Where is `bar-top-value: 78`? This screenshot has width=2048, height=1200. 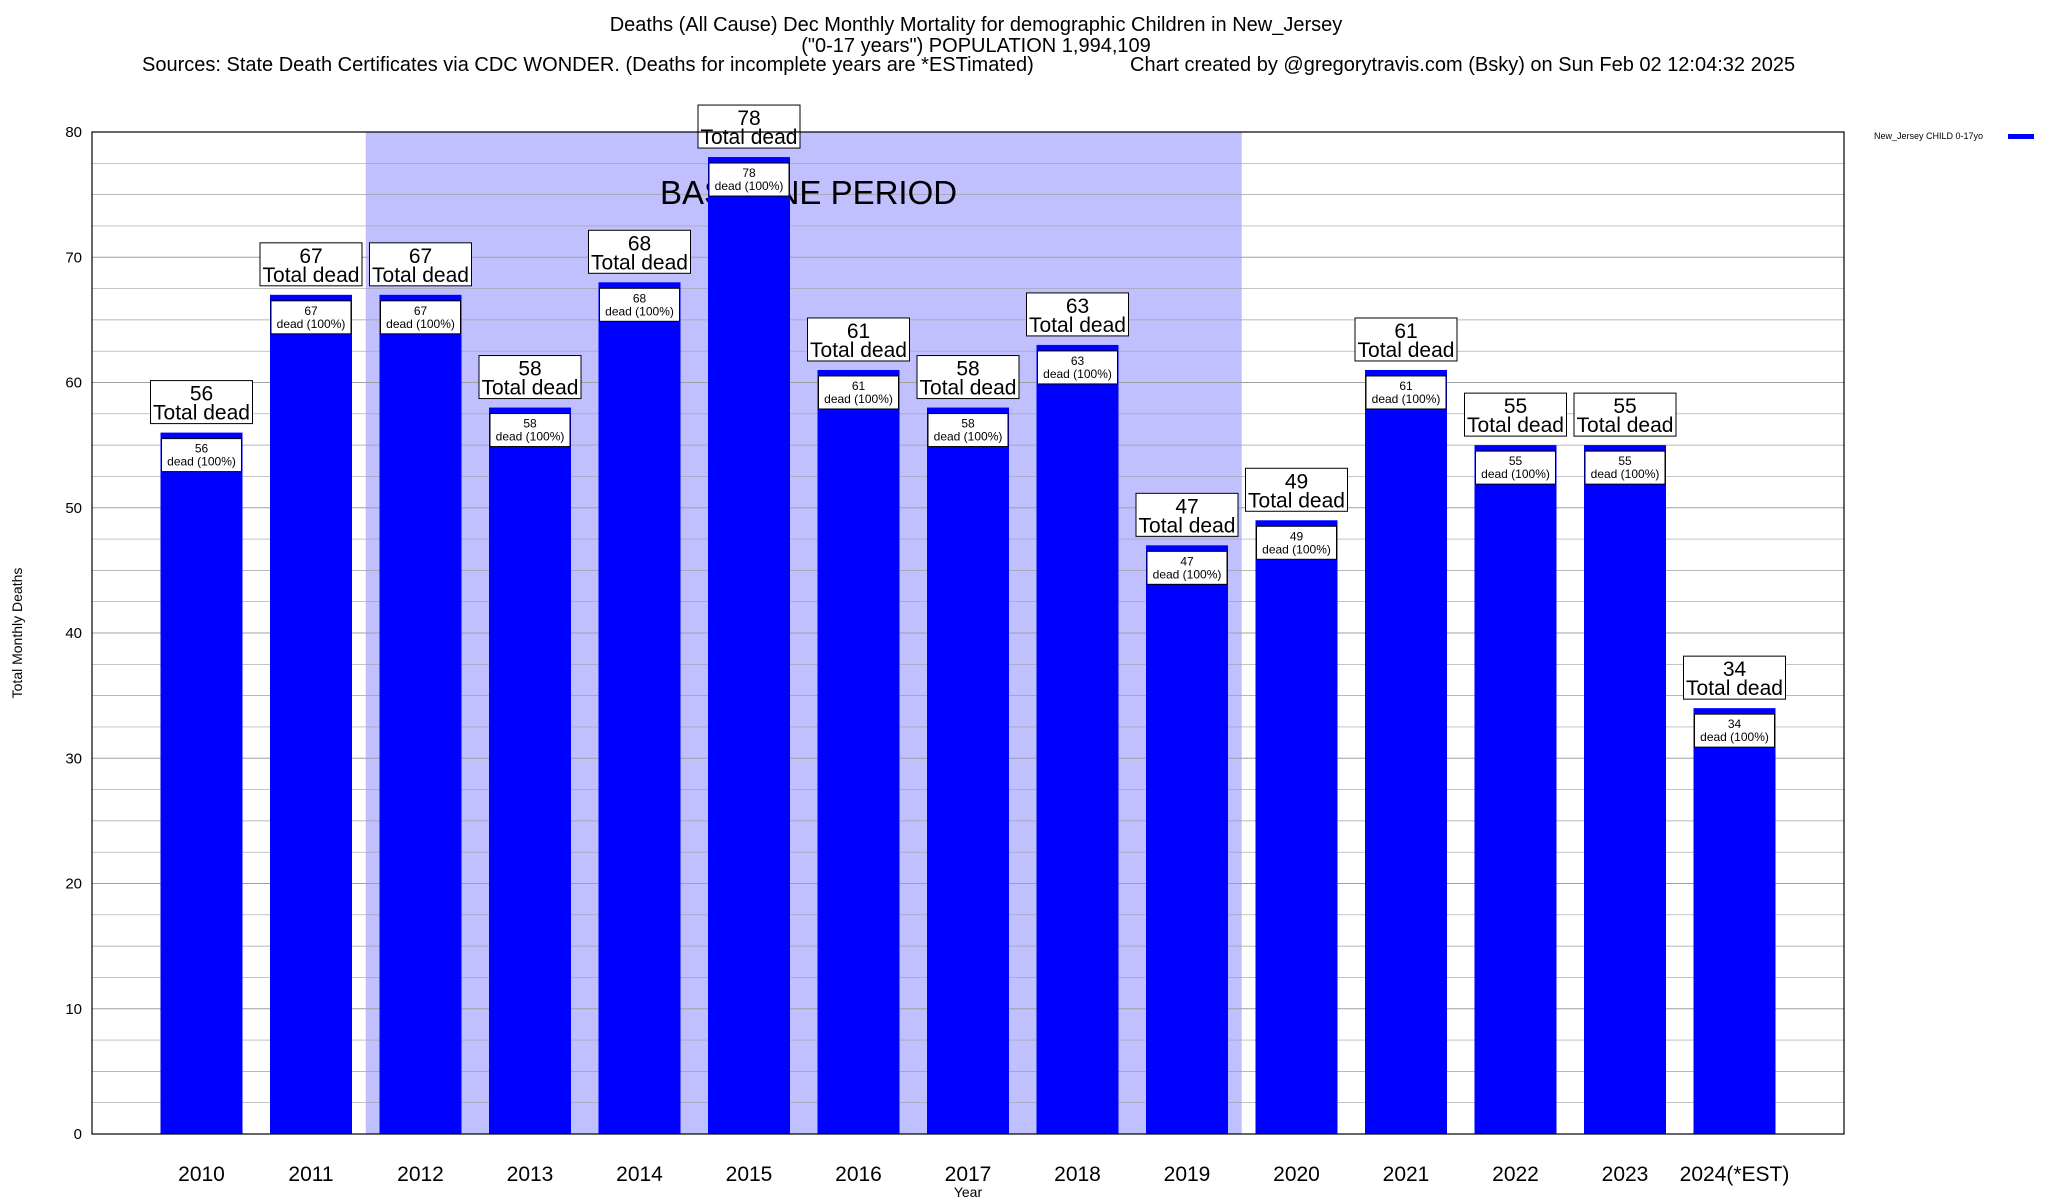 bar-top-value: 78 is located at coordinates (748, 118).